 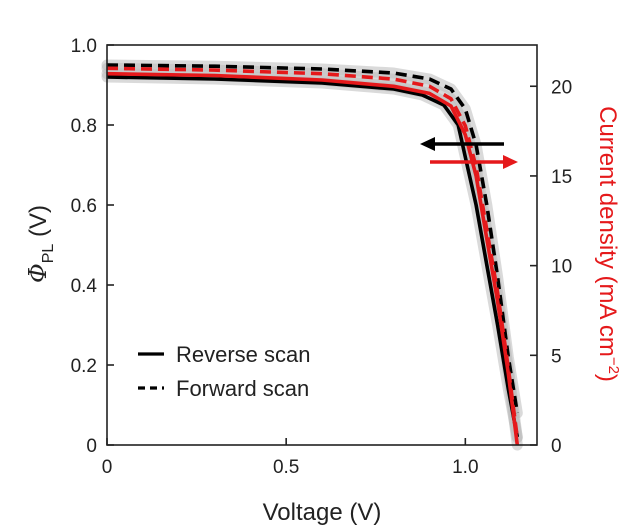 What do you see at coordinates (474, 162) in the screenshot?
I see `arrow-right-red` at bounding box center [474, 162].